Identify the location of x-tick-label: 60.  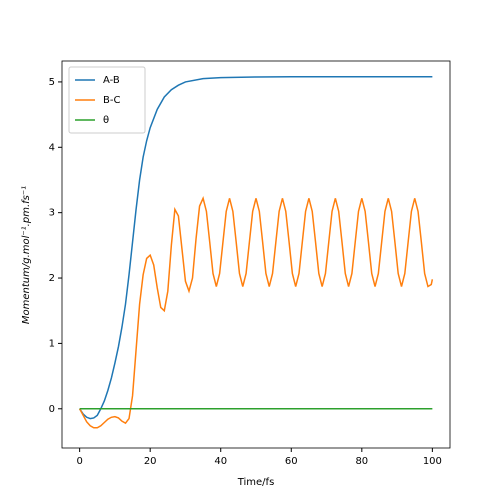
(291, 461).